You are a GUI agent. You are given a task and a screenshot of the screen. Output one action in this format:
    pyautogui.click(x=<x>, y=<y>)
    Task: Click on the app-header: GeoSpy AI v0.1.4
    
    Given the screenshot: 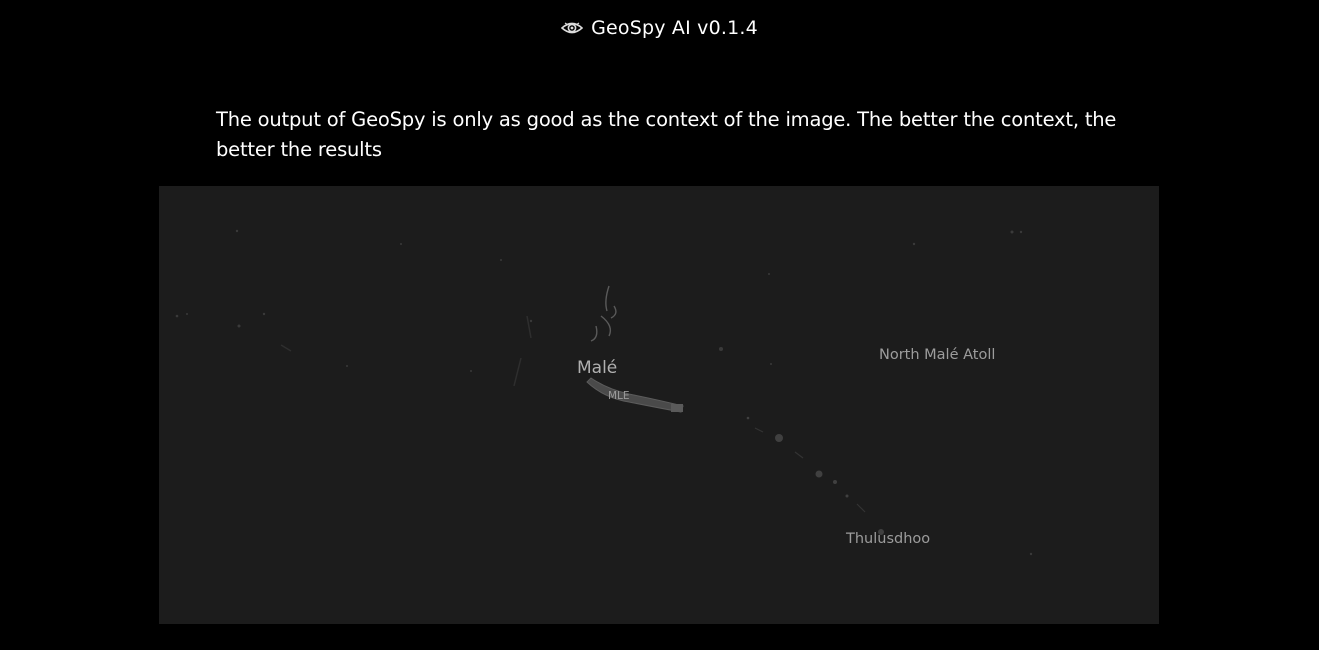 What is the action you would take?
    pyautogui.click(x=659, y=28)
    